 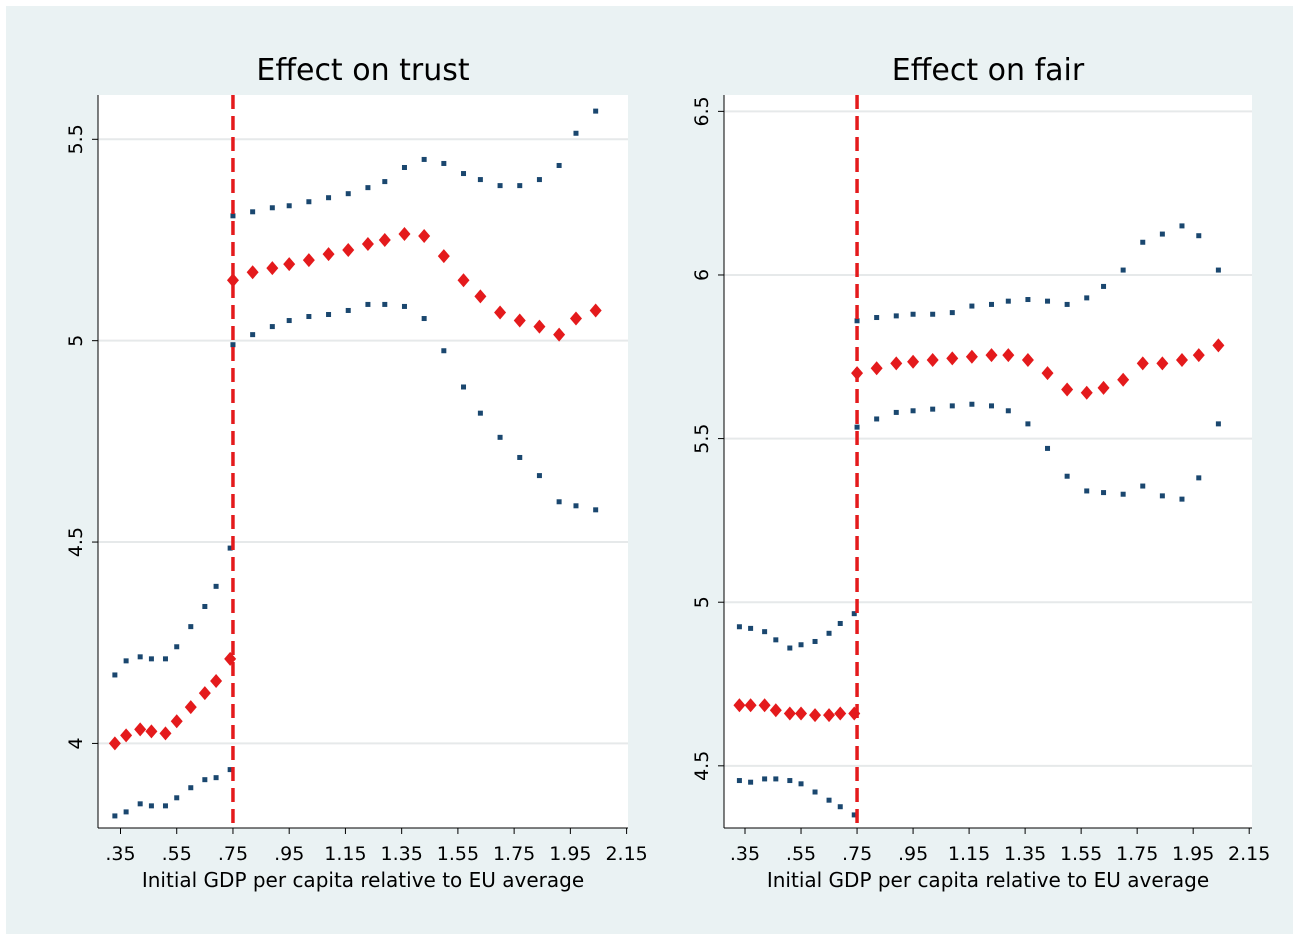 What do you see at coordinates (233, 854) in the screenshot?
I see `x-tick-label: .75` at bounding box center [233, 854].